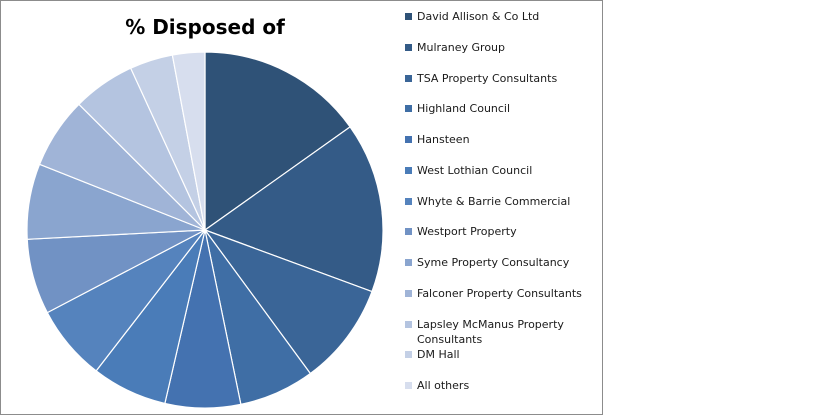 The width and height of the screenshot is (840, 417). I want to click on legend-label: TSA Property Consultants, so click(487, 78).